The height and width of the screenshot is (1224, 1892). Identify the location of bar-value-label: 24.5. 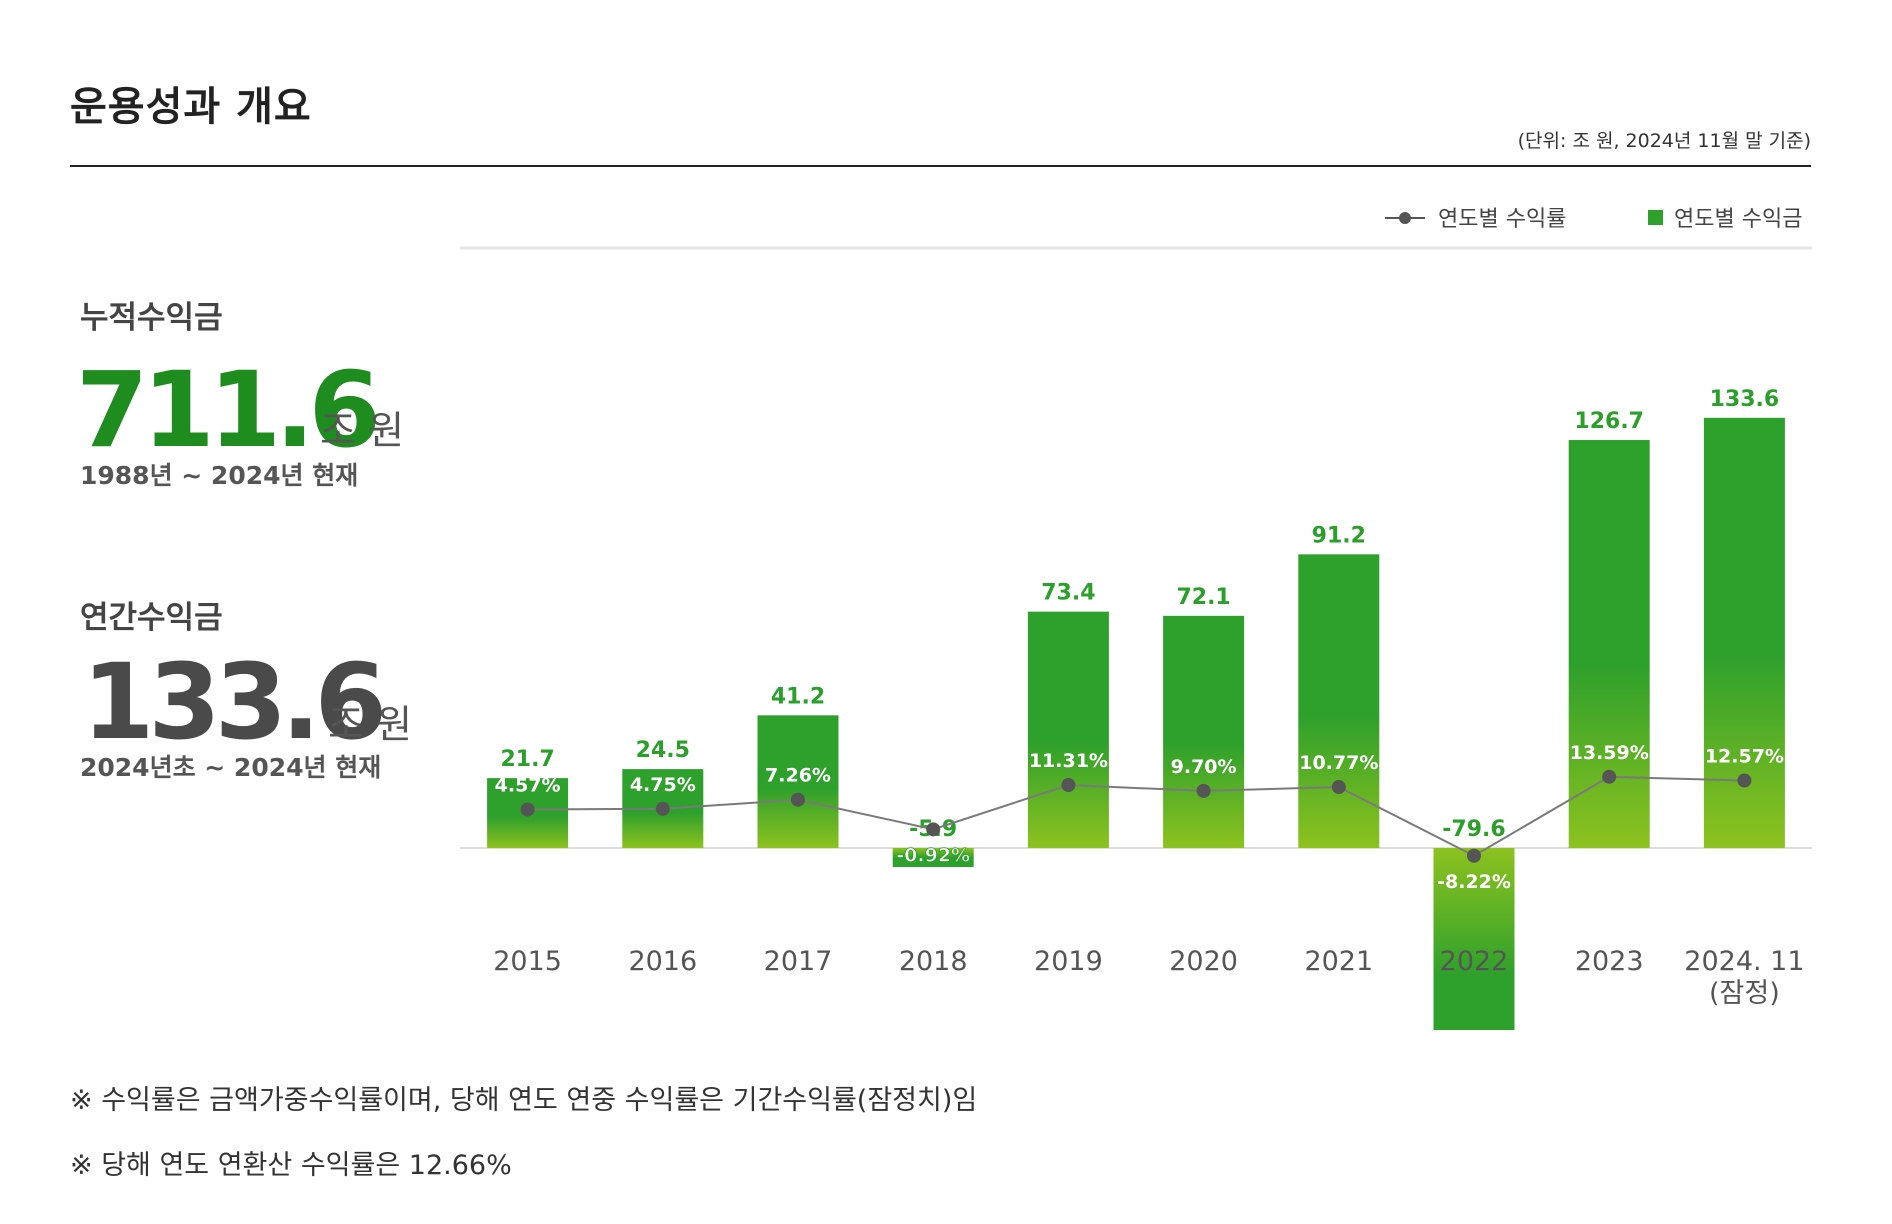
(663, 750).